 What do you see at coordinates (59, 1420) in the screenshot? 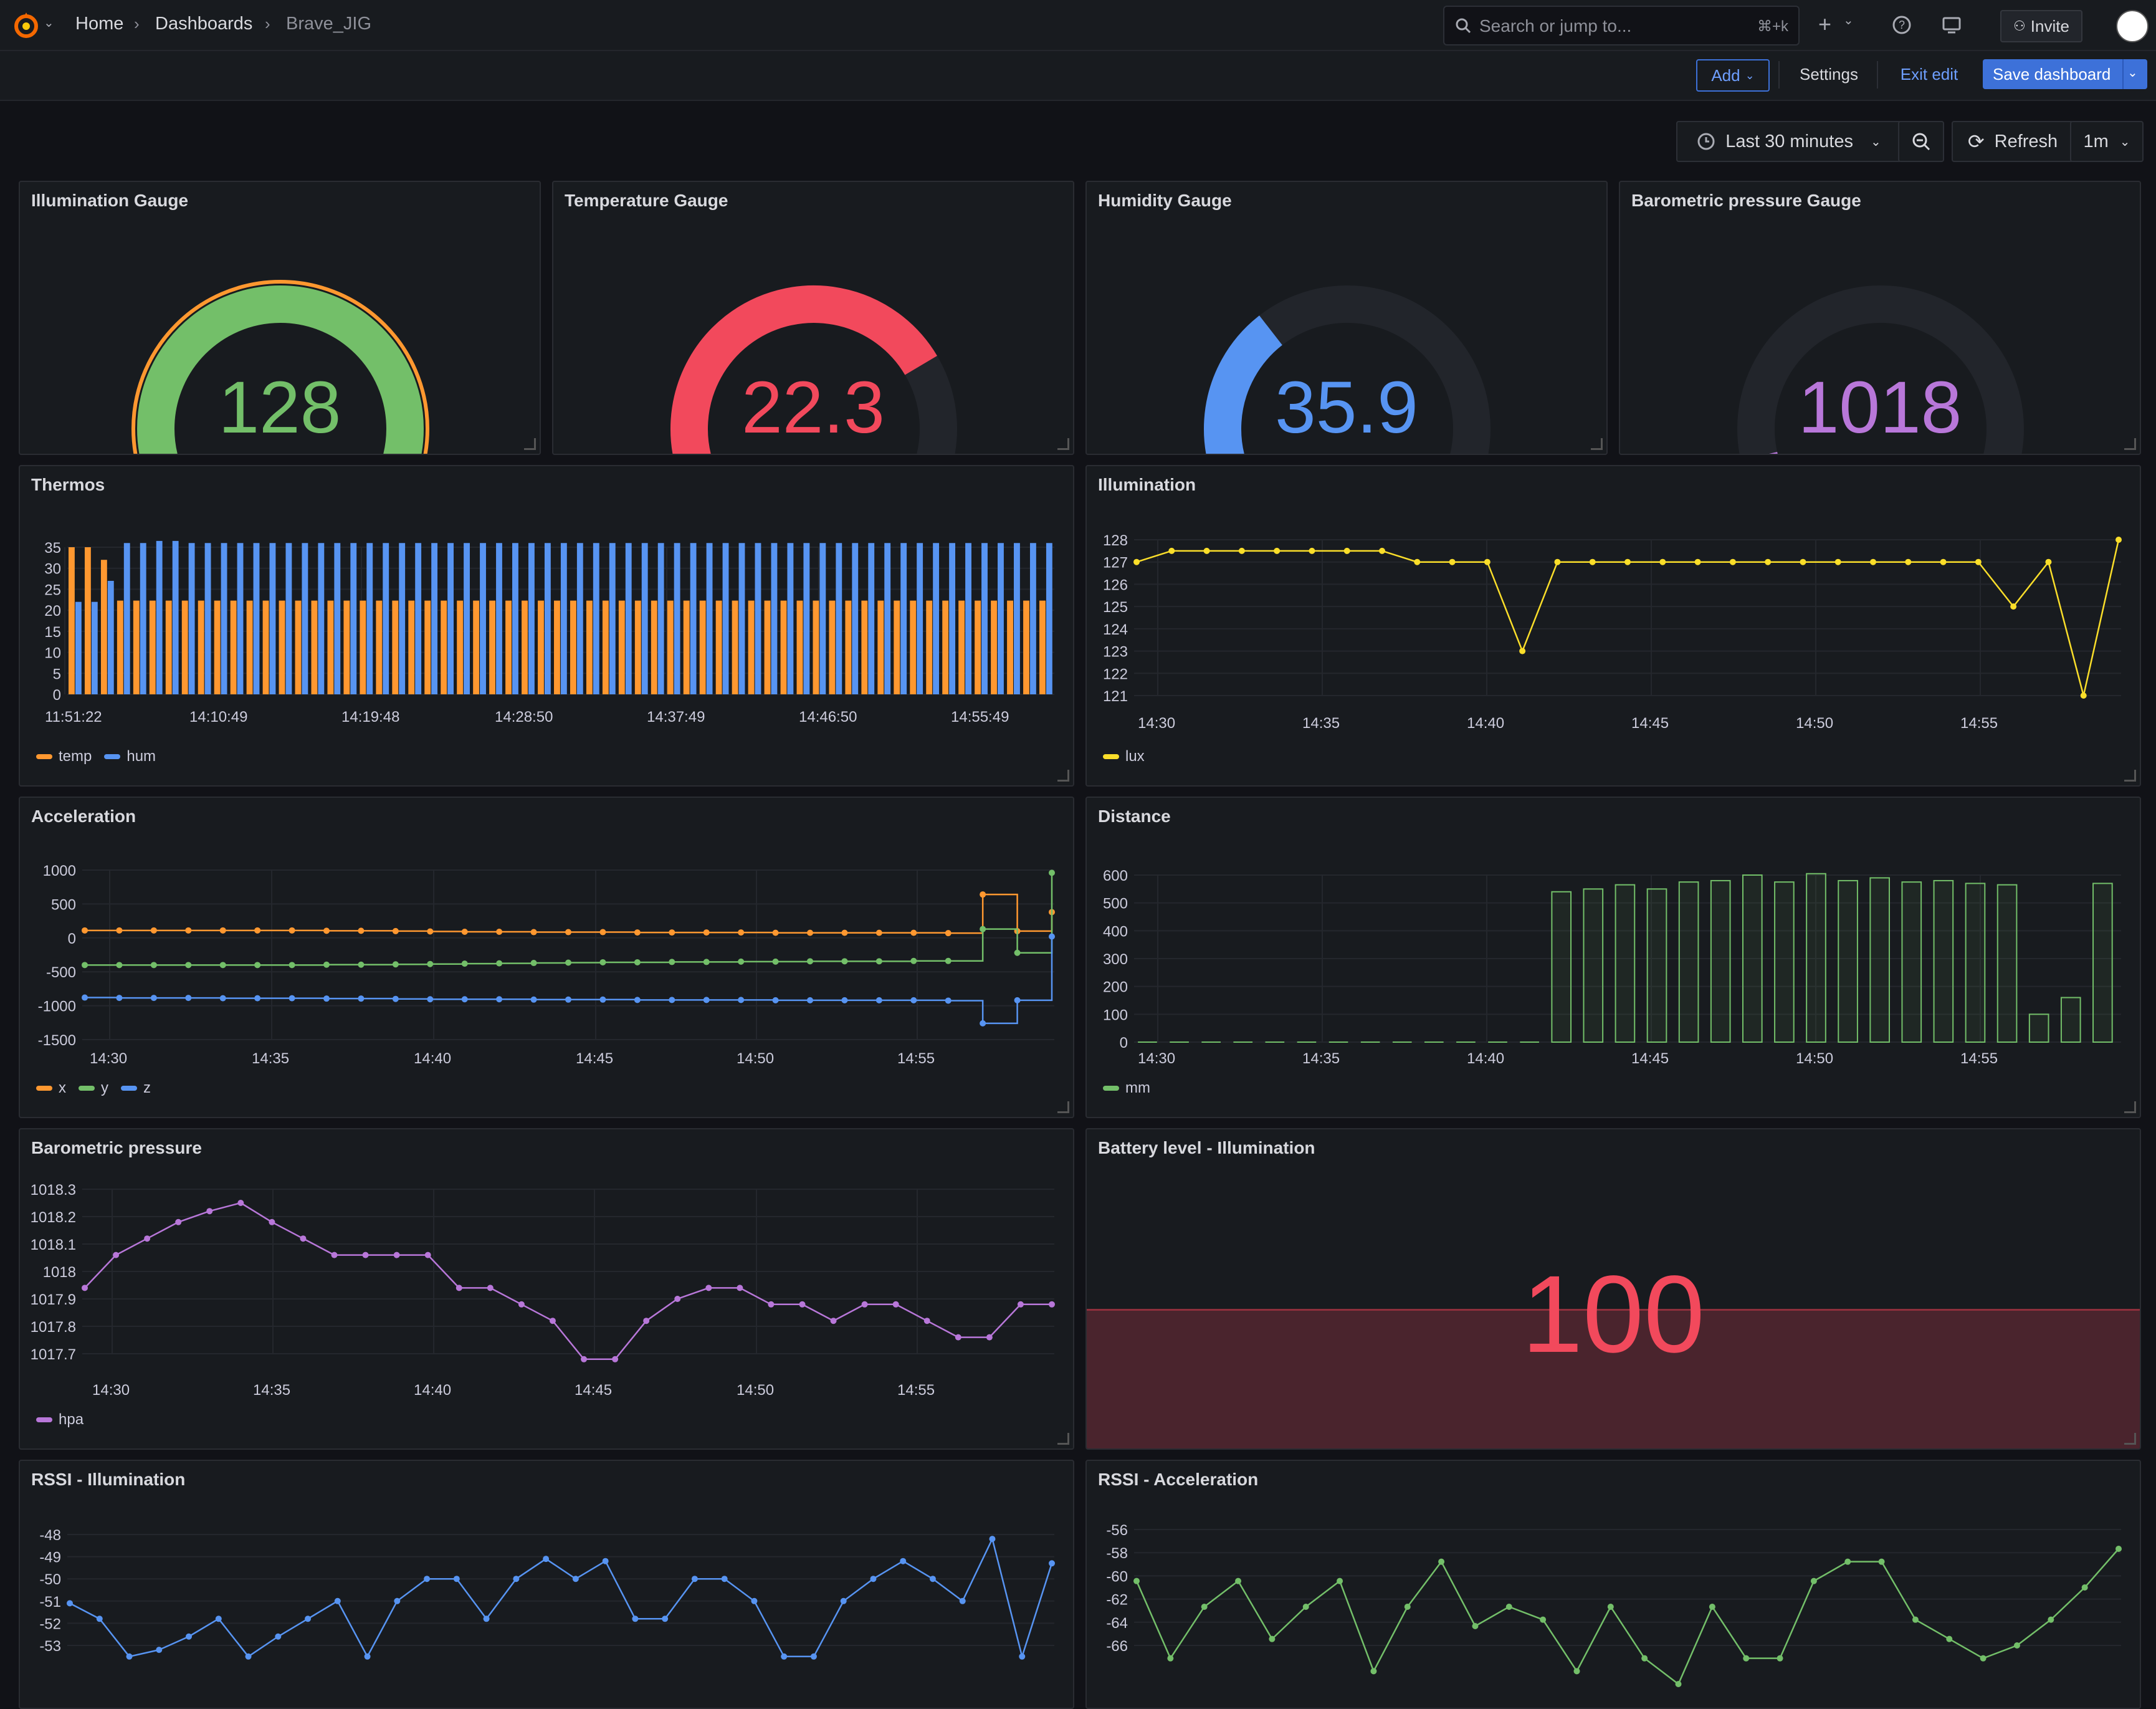
I see `legend-item-hpa: hpa` at bounding box center [59, 1420].